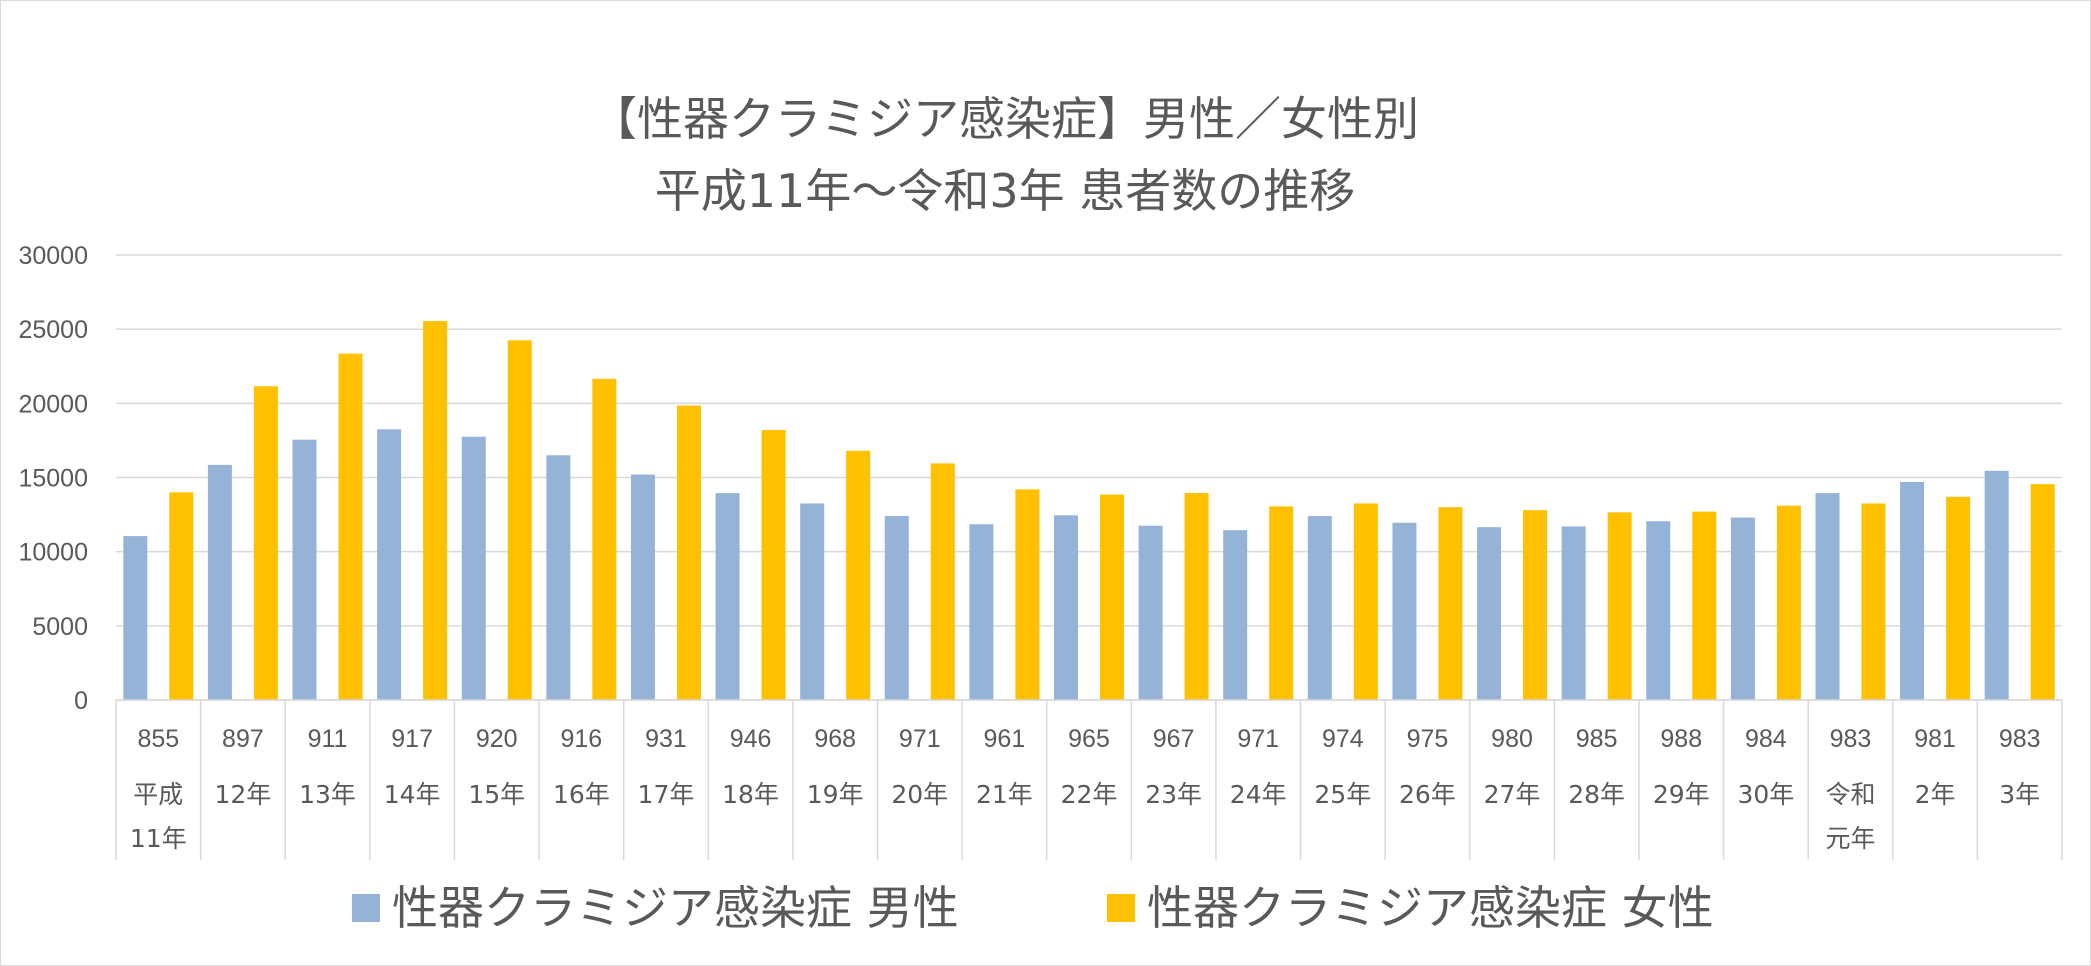 This screenshot has height=966, width=2091. I want to click on category-label: 27年, so click(1512, 794).